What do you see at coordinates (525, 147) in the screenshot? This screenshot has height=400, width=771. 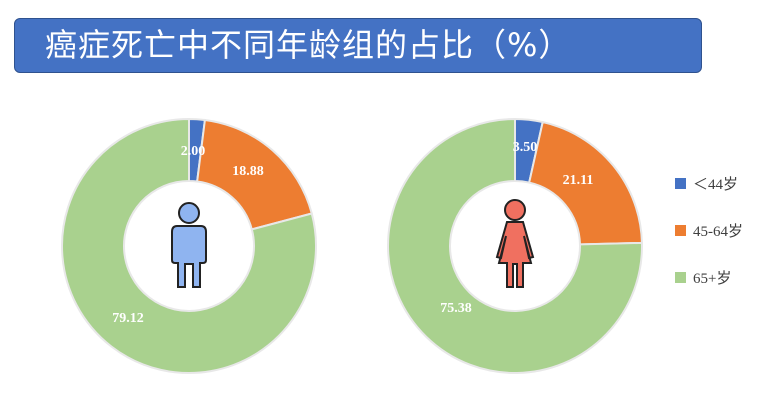 I see `data-label: 3.50` at bounding box center [525, 147].